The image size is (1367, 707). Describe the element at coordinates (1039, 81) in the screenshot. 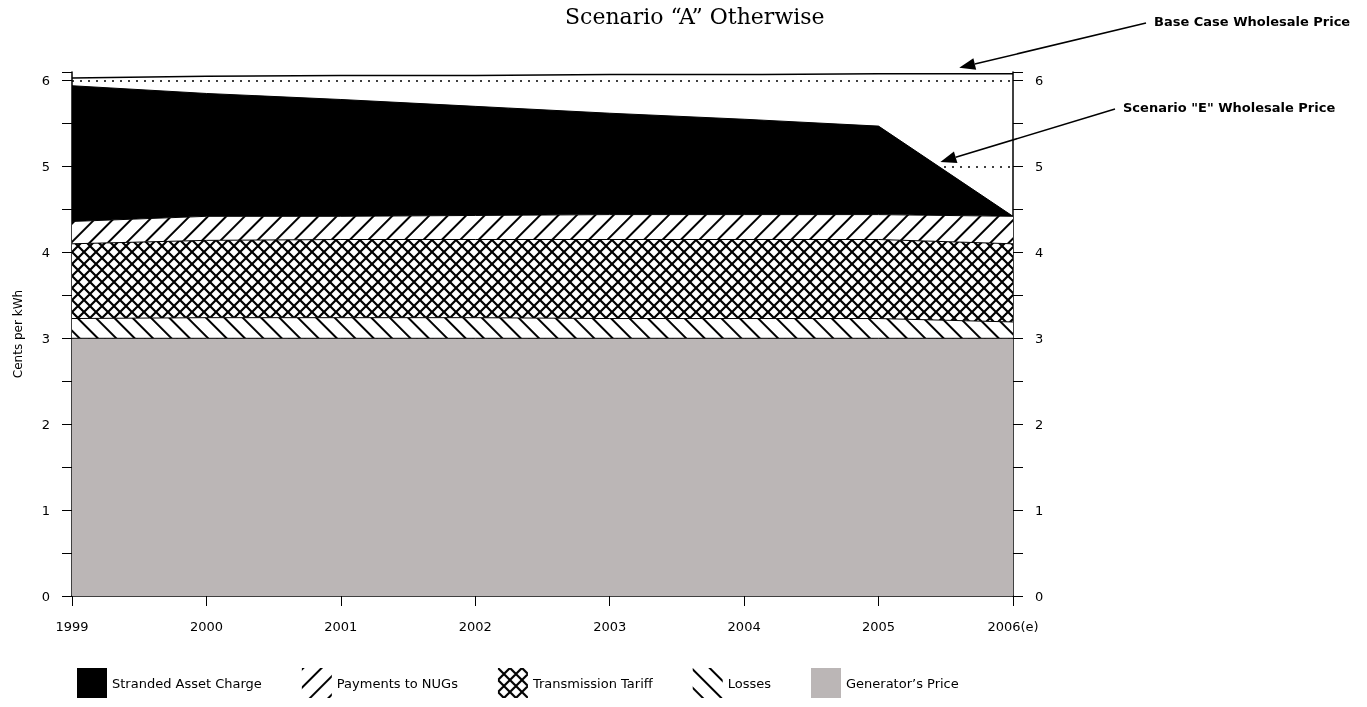

I see `y2-tick-label: 6` at that location.